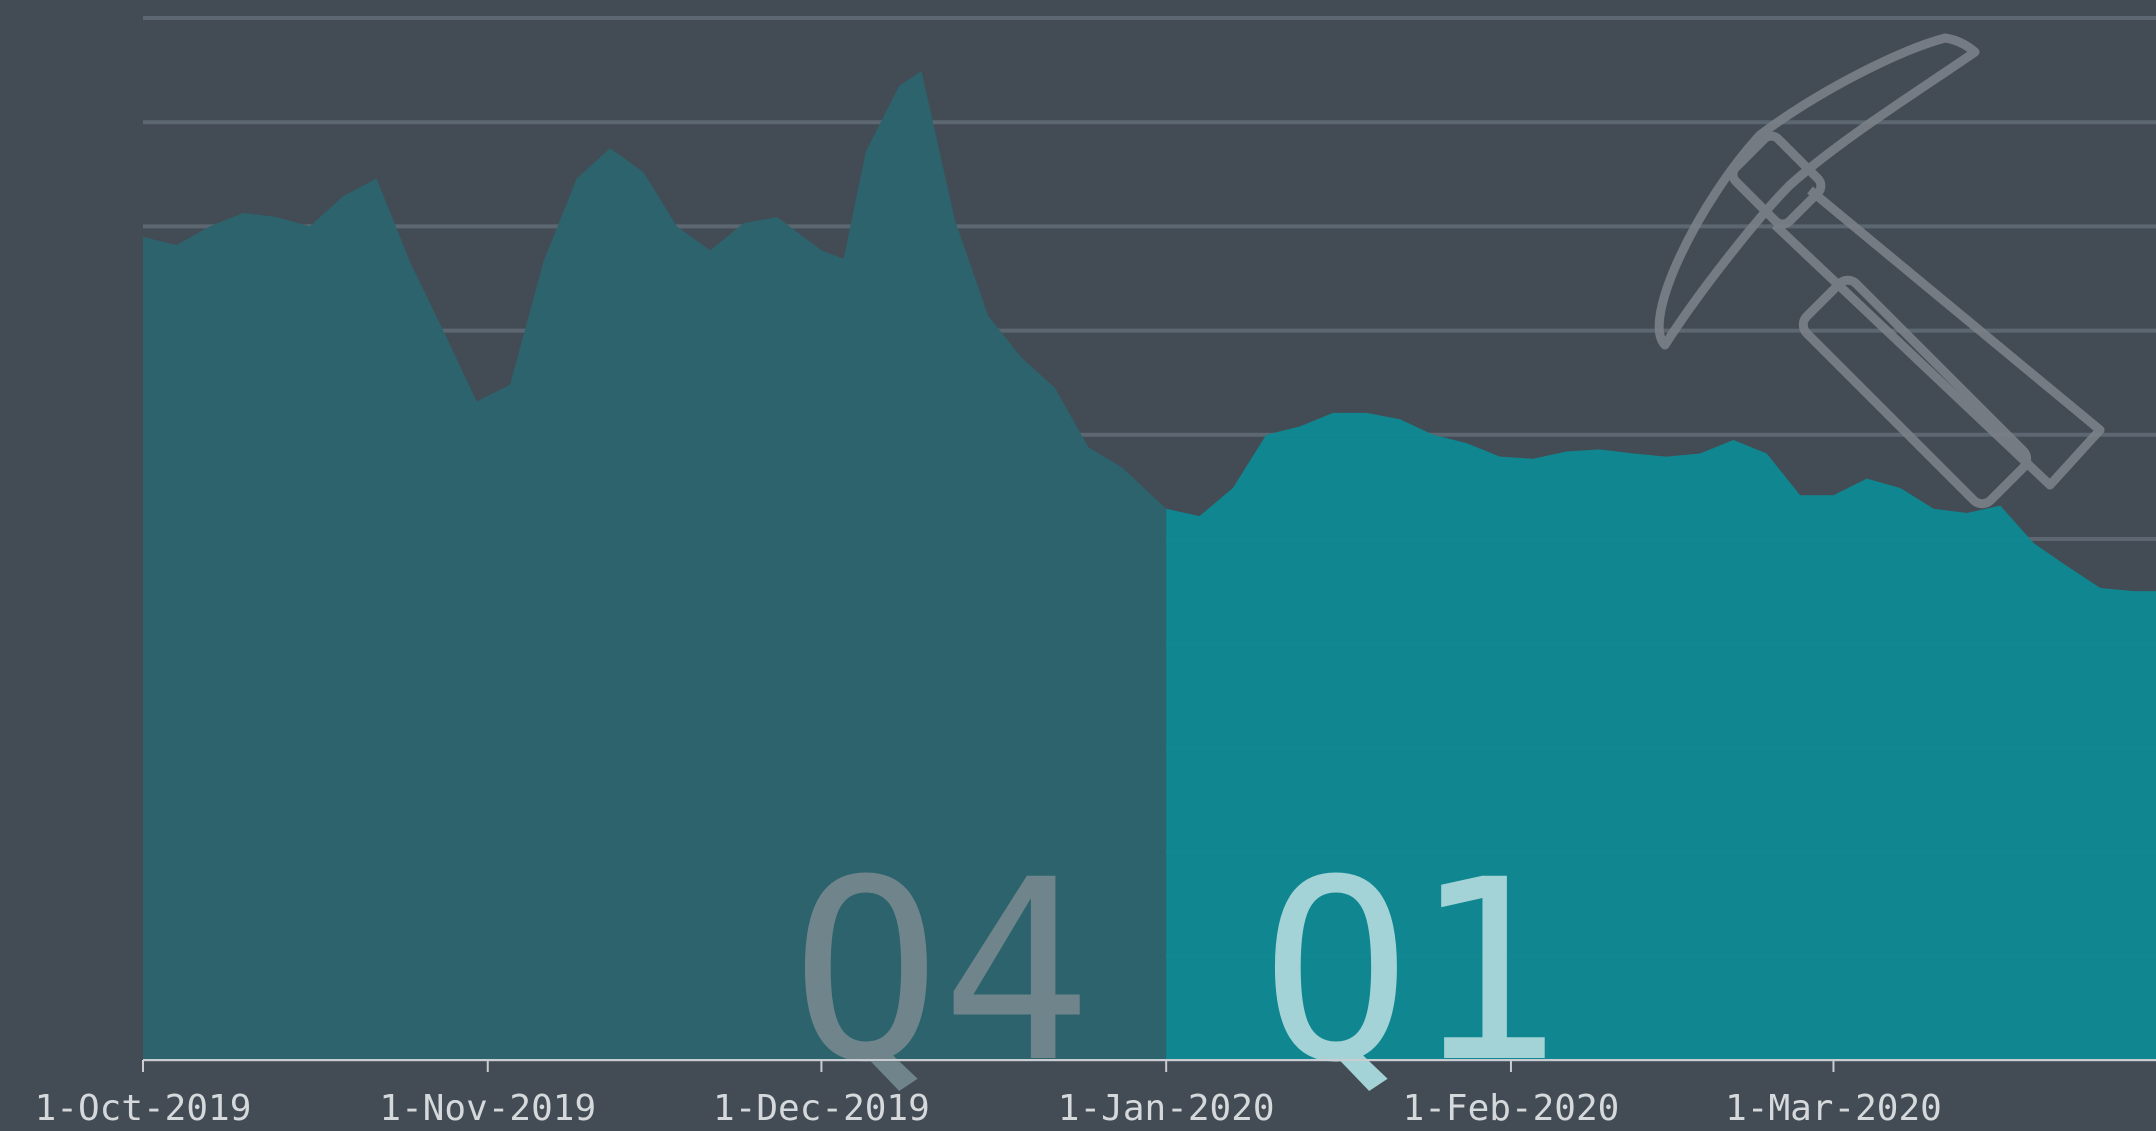  What do you see at coordinates (1411, 971) in the screenshot?
I see `legend-label: Q1` at bounding box center [1411, 971].